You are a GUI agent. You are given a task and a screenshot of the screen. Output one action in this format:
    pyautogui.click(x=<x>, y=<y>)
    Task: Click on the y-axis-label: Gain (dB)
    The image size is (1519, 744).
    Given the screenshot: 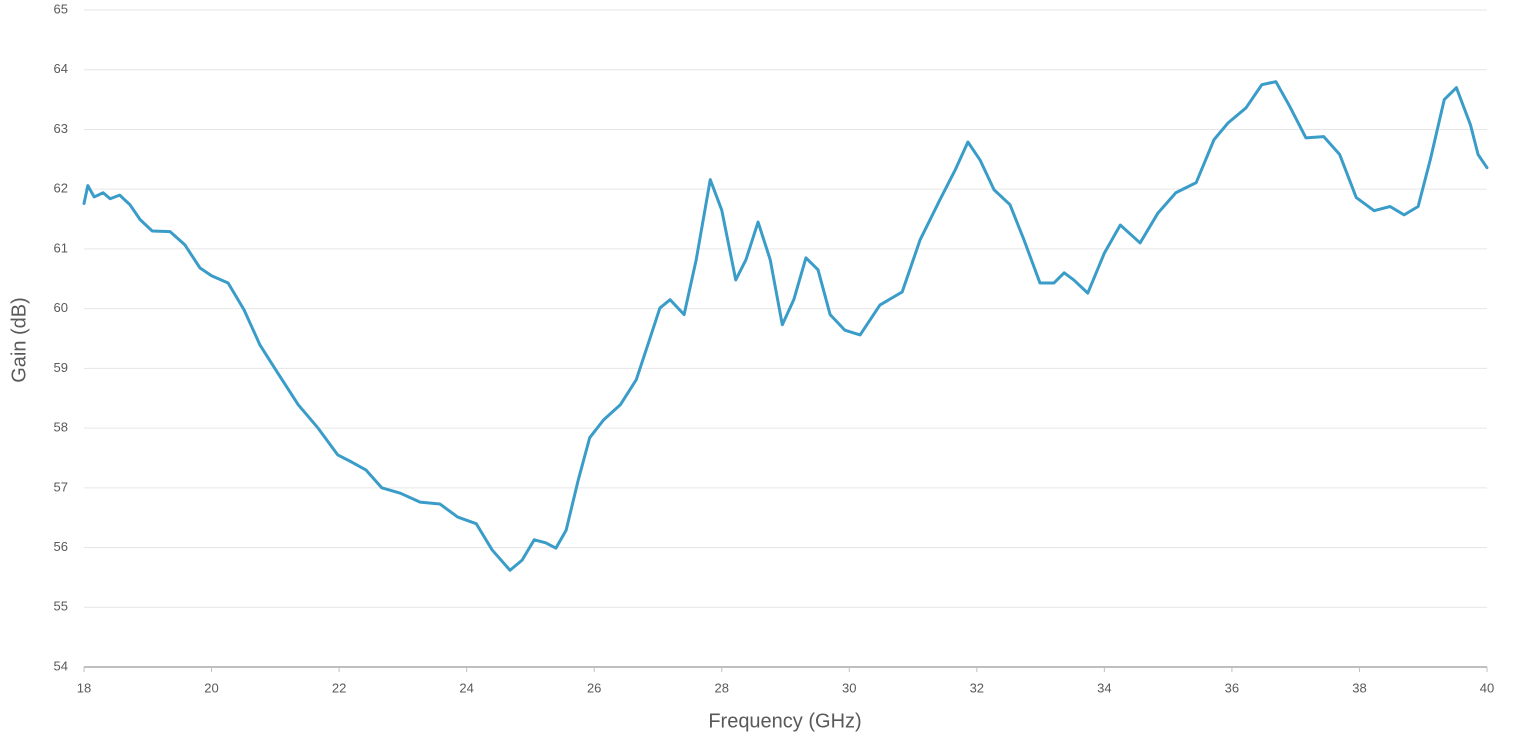 What is the action you would take?
    pyautogui.click(x=19, y=340)
    